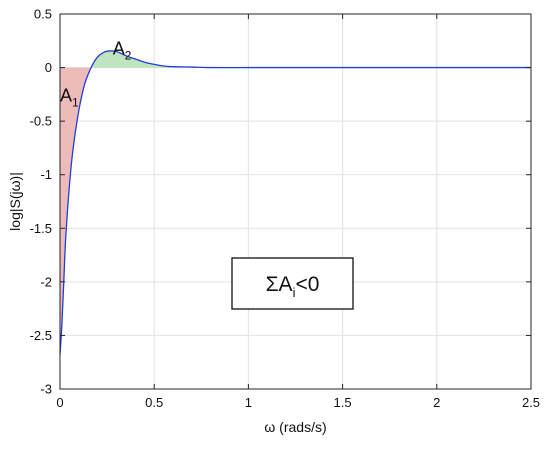 The width and height of the screenshot is (550, 453). I want to click on region-a1-label: A1, so click(69, 98).